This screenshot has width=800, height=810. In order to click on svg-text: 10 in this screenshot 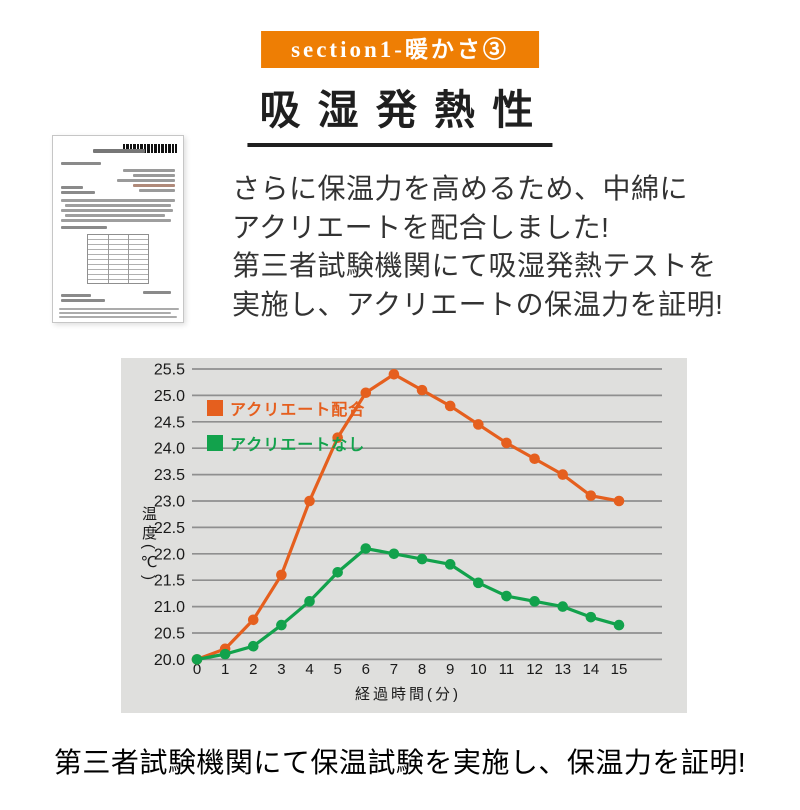, I will do `click(478, 669)`.